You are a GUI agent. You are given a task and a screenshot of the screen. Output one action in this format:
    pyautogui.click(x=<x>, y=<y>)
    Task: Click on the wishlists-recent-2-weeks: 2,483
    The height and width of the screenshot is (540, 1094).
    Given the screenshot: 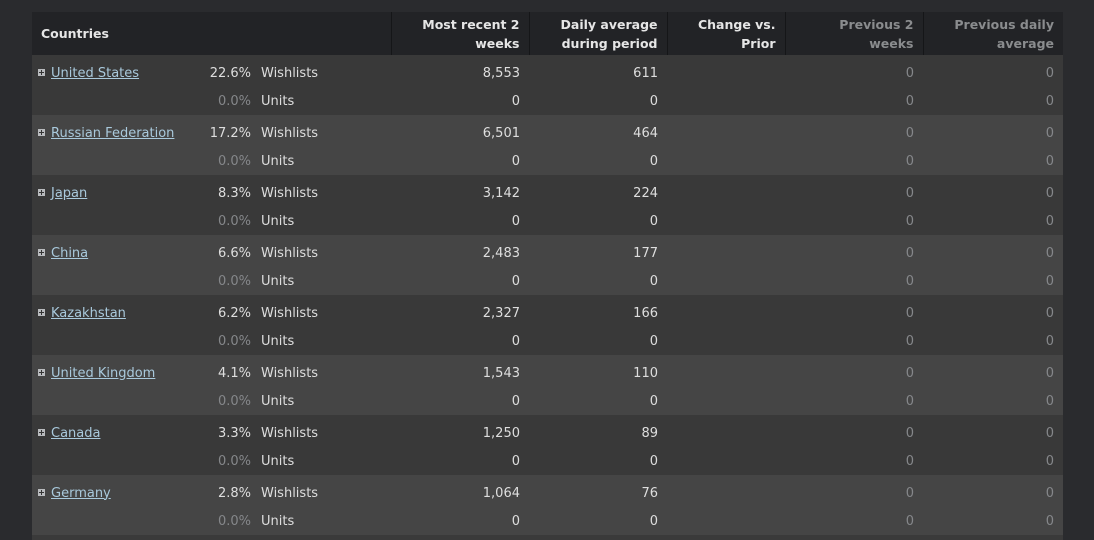 What is the action you would take?
    pyautogui.click(x=460, y=251)
    